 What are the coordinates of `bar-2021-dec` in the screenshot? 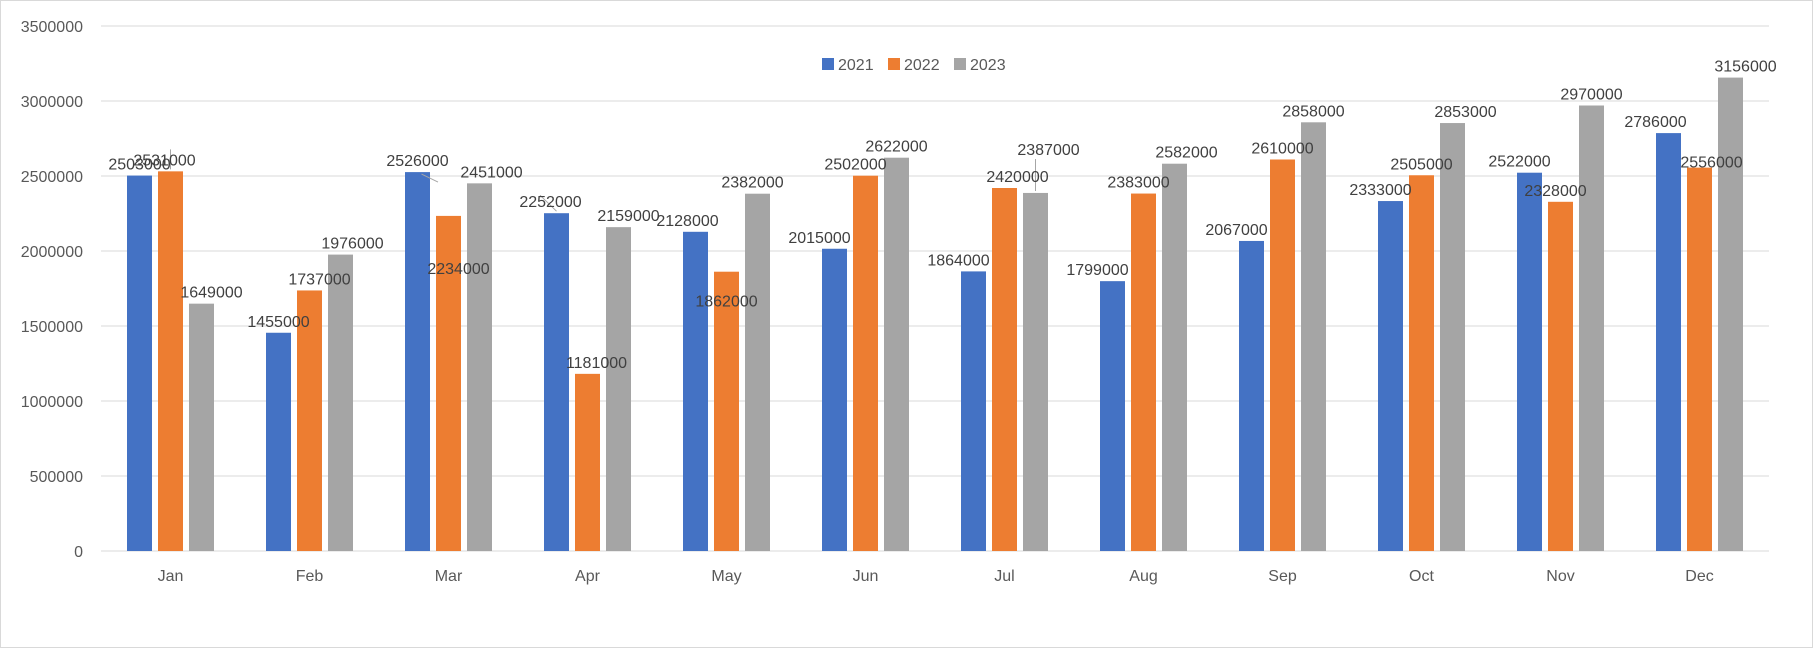 It's located at (1668, 342).